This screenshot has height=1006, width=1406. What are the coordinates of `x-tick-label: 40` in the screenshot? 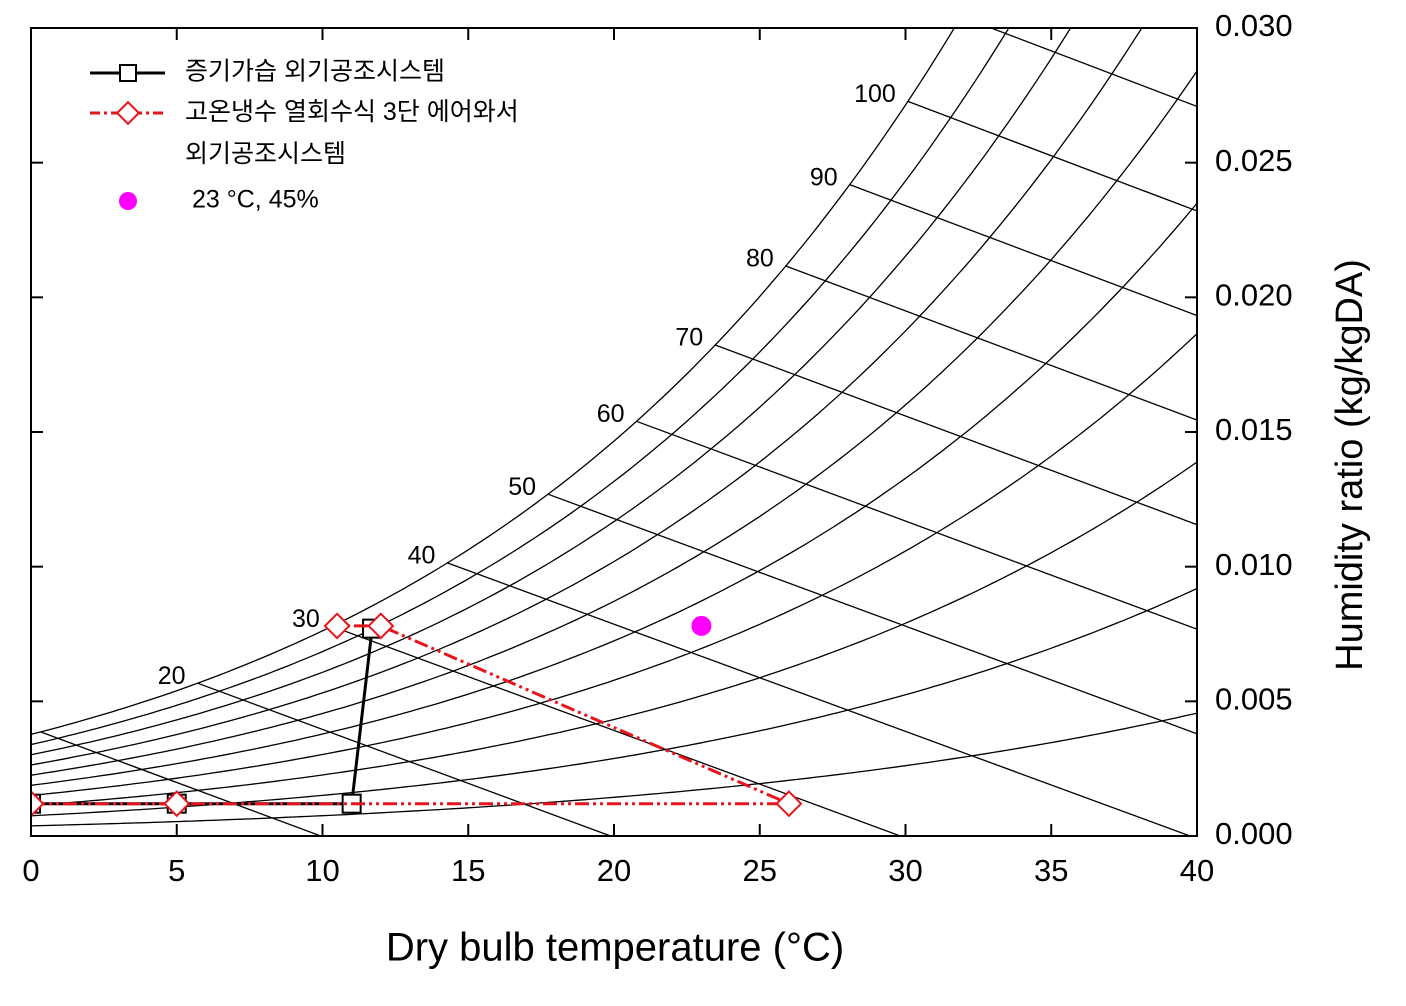 It's located at (1197, 870).